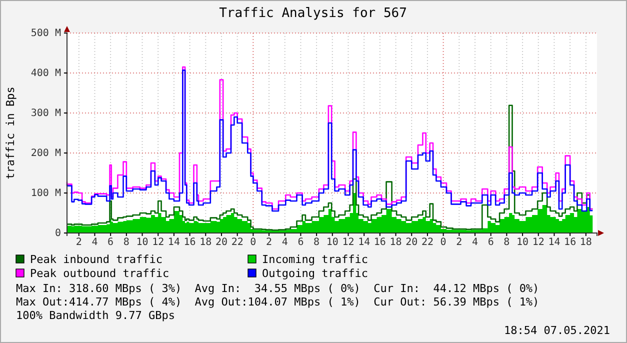  Describe the element at coordinates (100, 273) in the screenshot. I see `legend-label: Peak outbound traffic` at that location.